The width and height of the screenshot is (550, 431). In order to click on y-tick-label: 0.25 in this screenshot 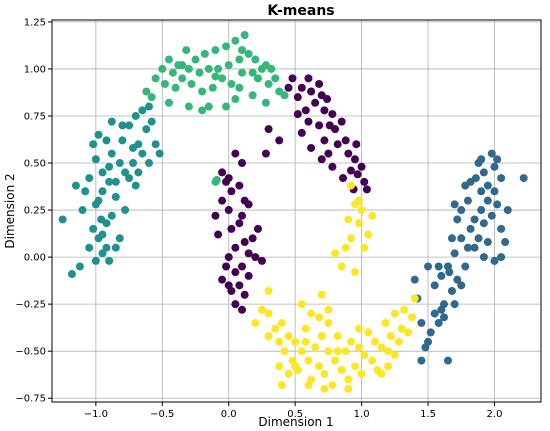, I will do `click(35, 211)`.